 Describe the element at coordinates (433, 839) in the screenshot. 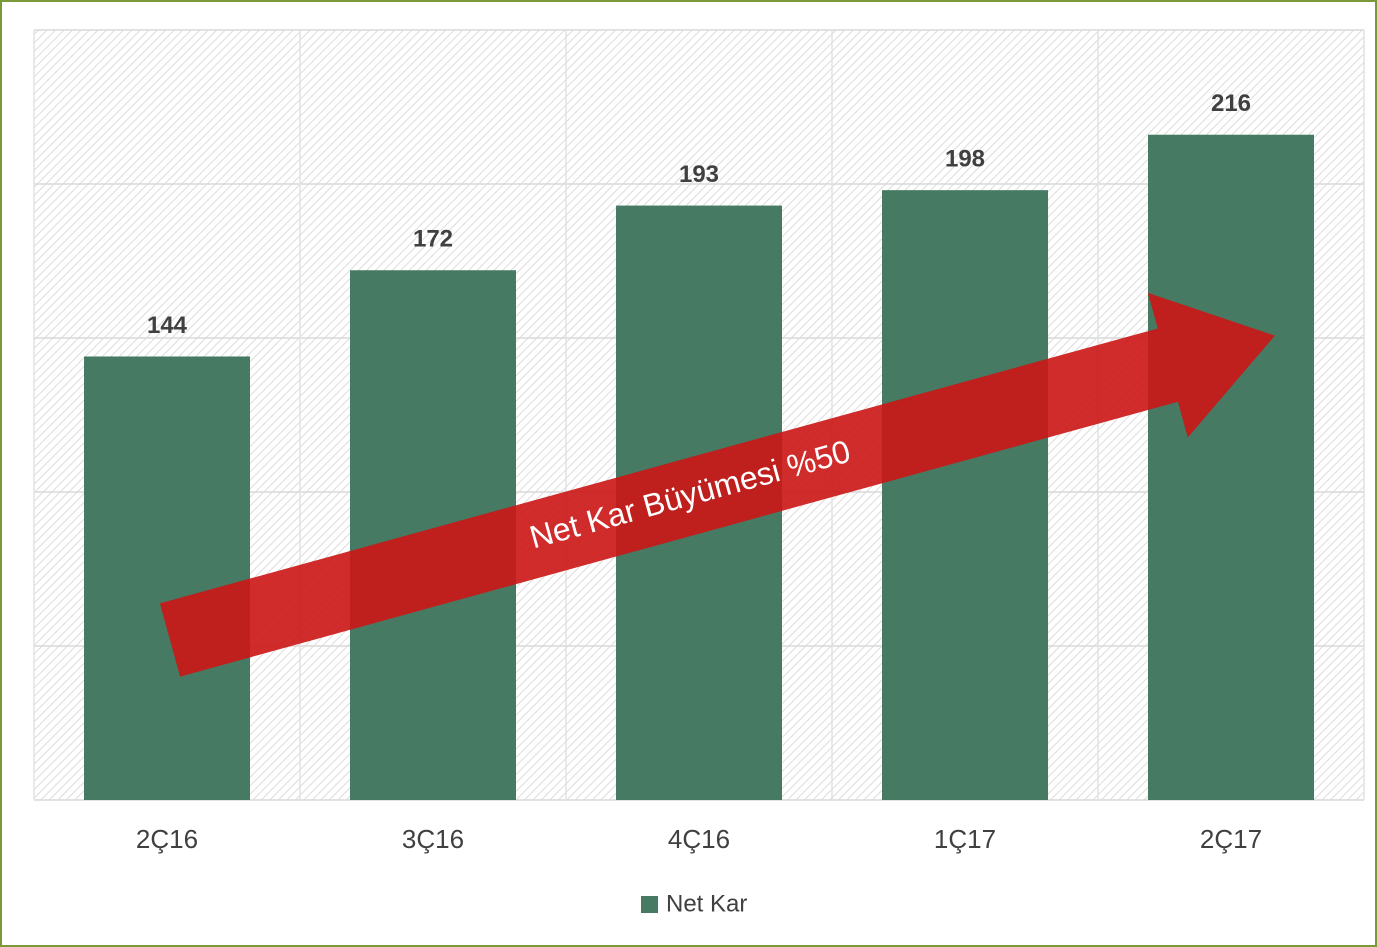

I see `x-tick-label: 3Ç16` at that location.